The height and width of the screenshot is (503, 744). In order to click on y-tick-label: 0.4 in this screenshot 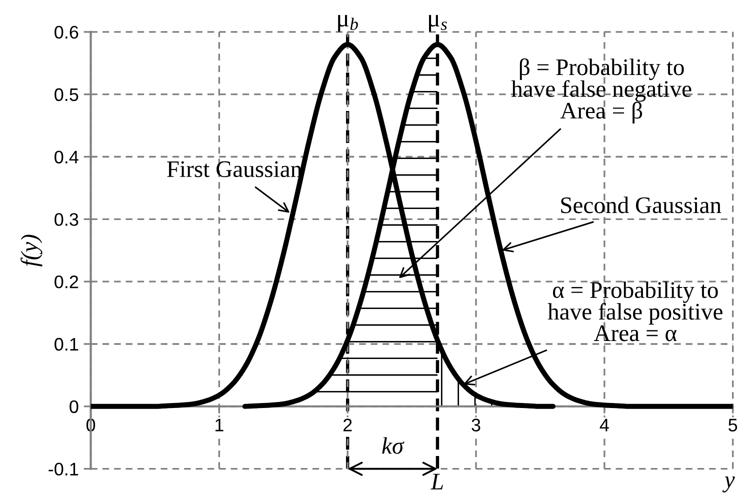, I will do `click(66, 157)`.